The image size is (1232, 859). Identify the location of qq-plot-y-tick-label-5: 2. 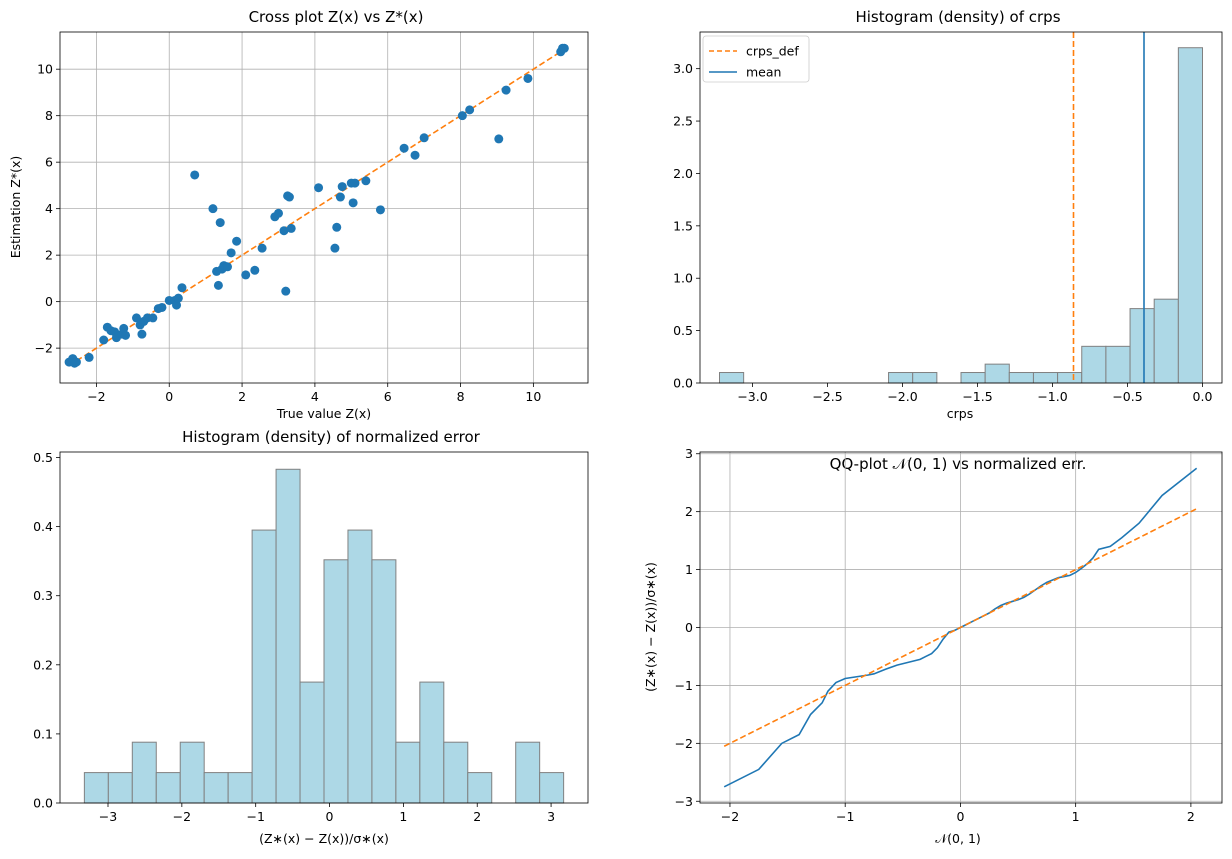
(689, 511).